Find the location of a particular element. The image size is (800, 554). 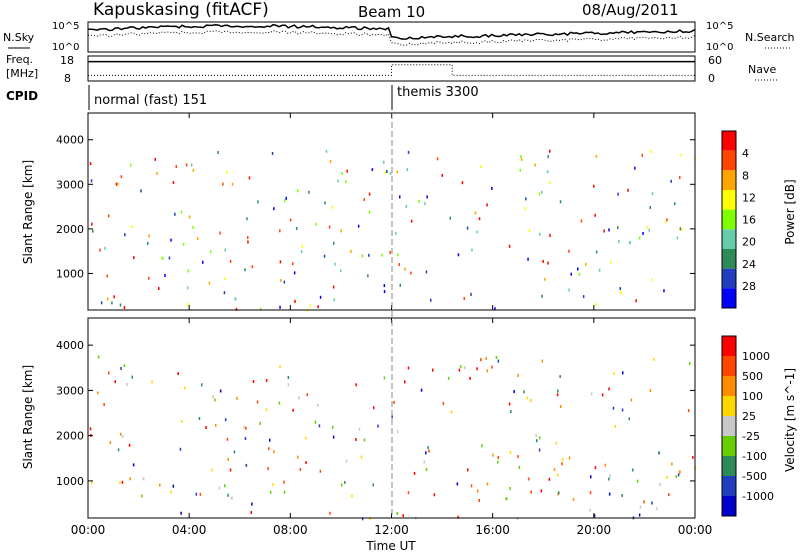

colorbar-tick-label: 28 is located at coordinates (749, 286).